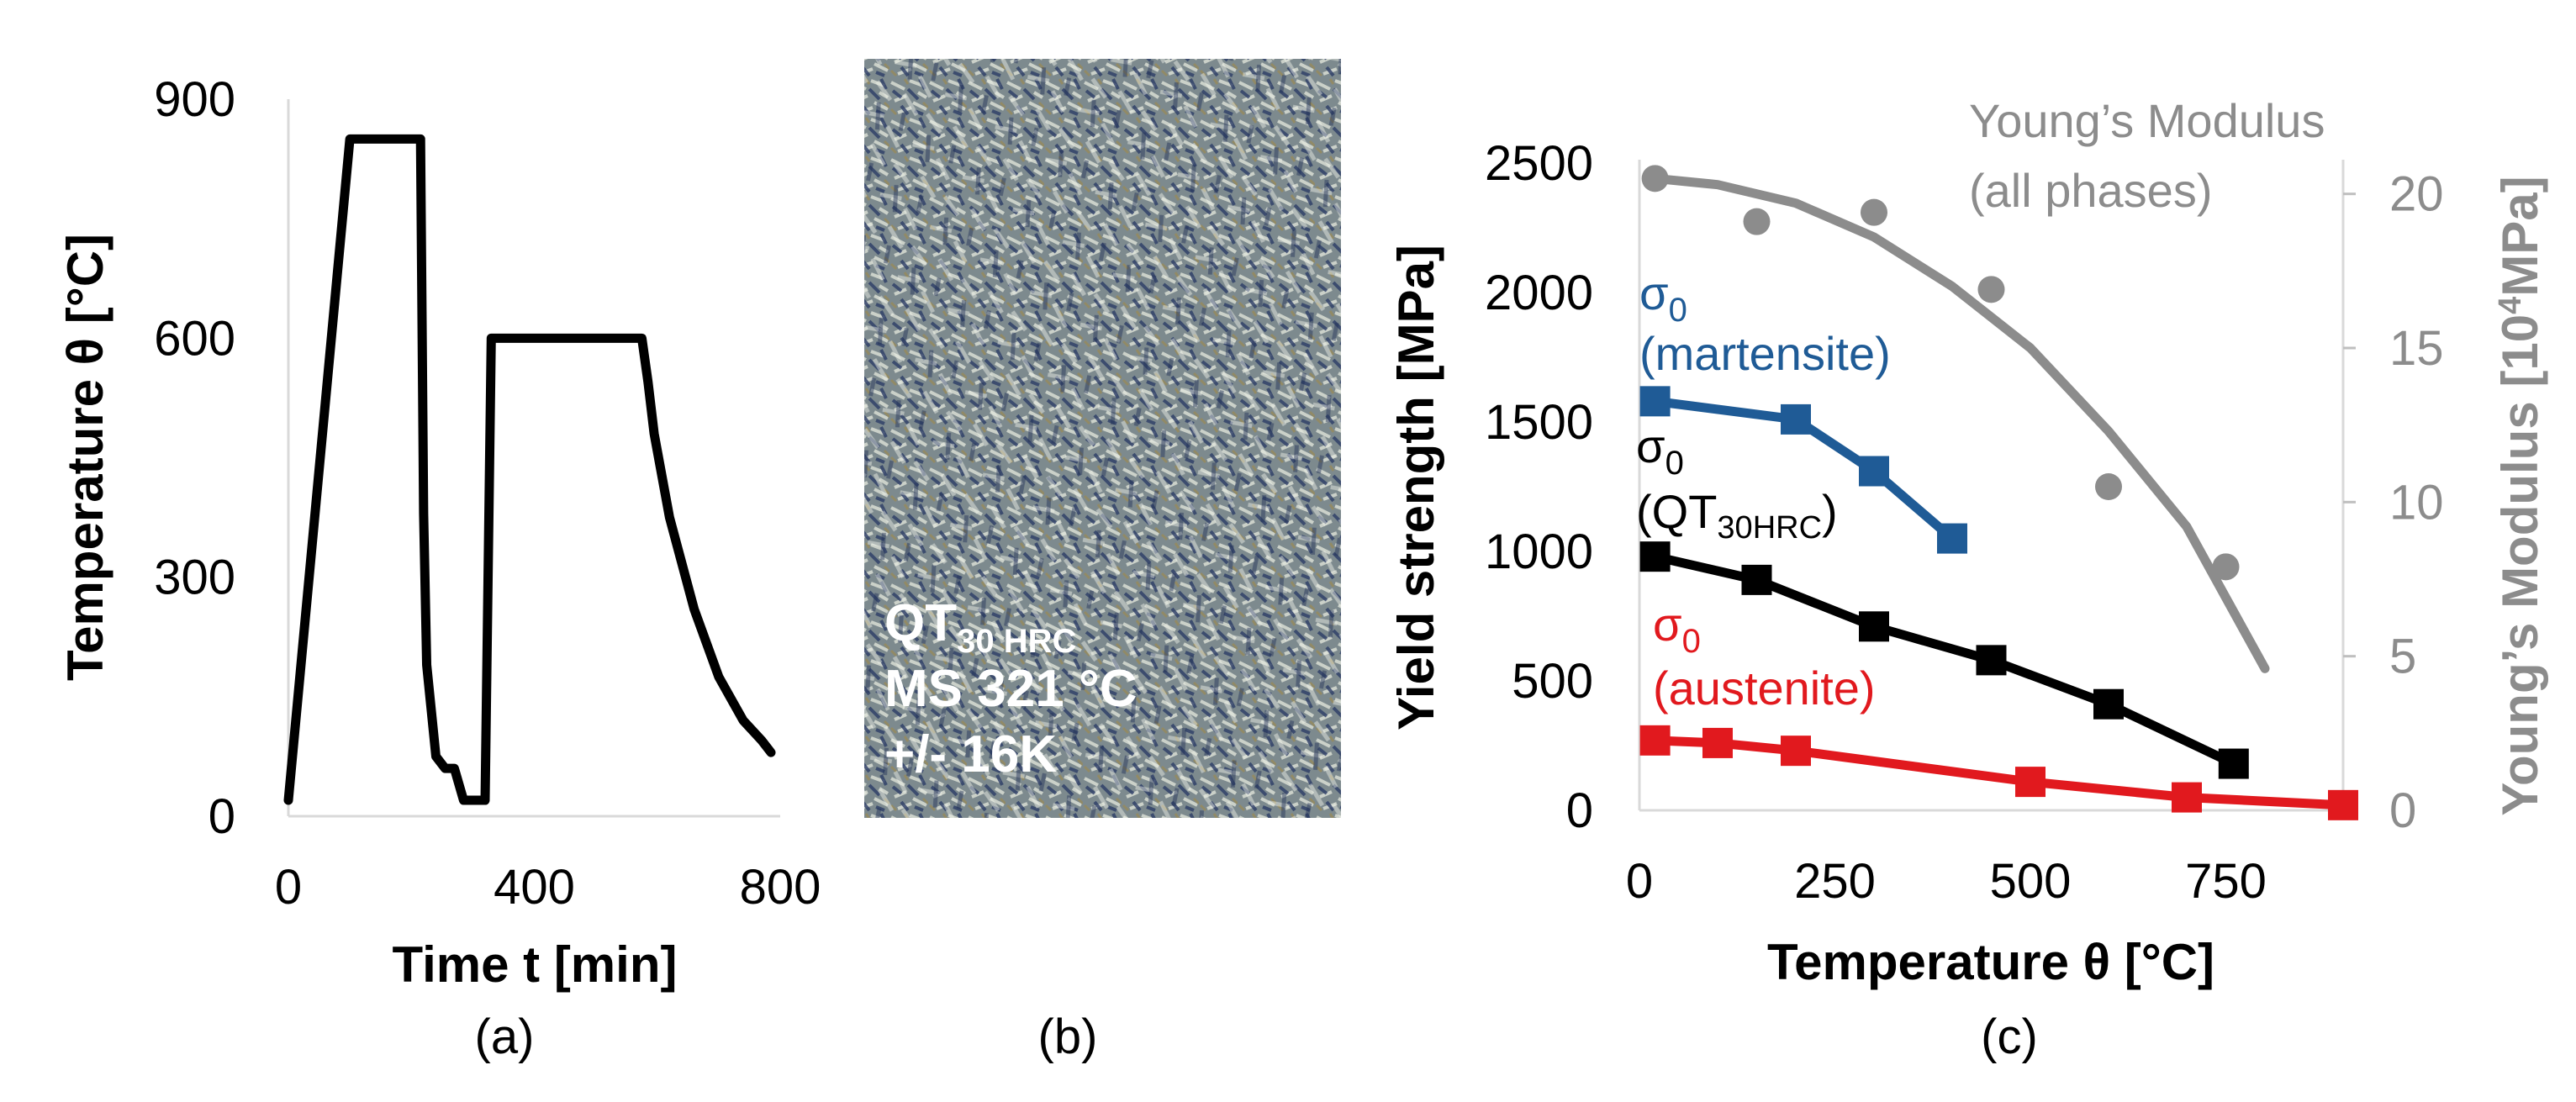 This screenshot has height=1102, width=2576. What do you see at coordinates (1737, 482) in the screenshot?
I see `legend-qt30hrc: σ0 (QT30HRC)` at bounding box center [1737, 482].